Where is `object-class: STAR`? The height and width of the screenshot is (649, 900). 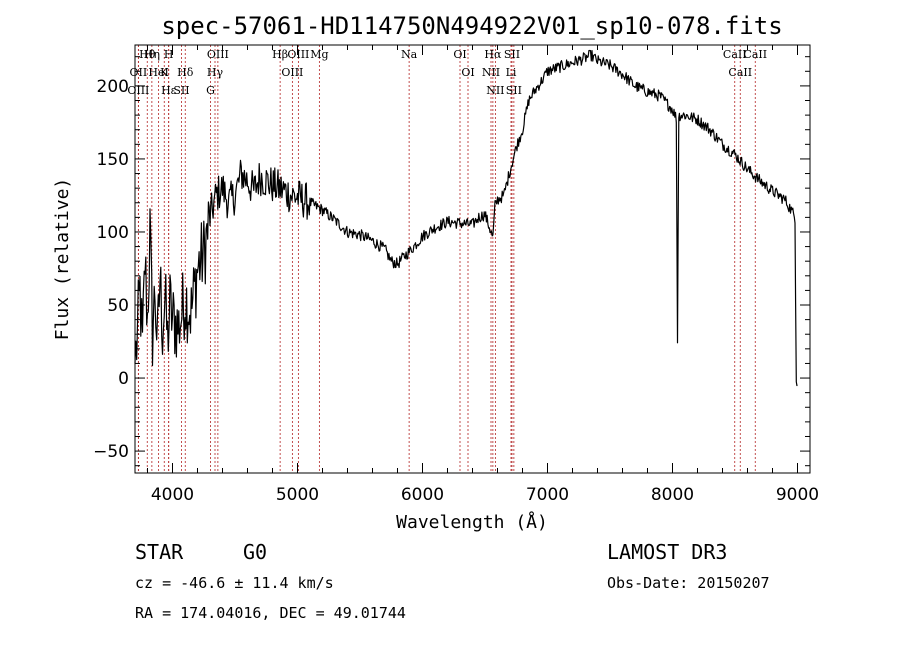
object-class: STAR is located at coordinates (159, 552).